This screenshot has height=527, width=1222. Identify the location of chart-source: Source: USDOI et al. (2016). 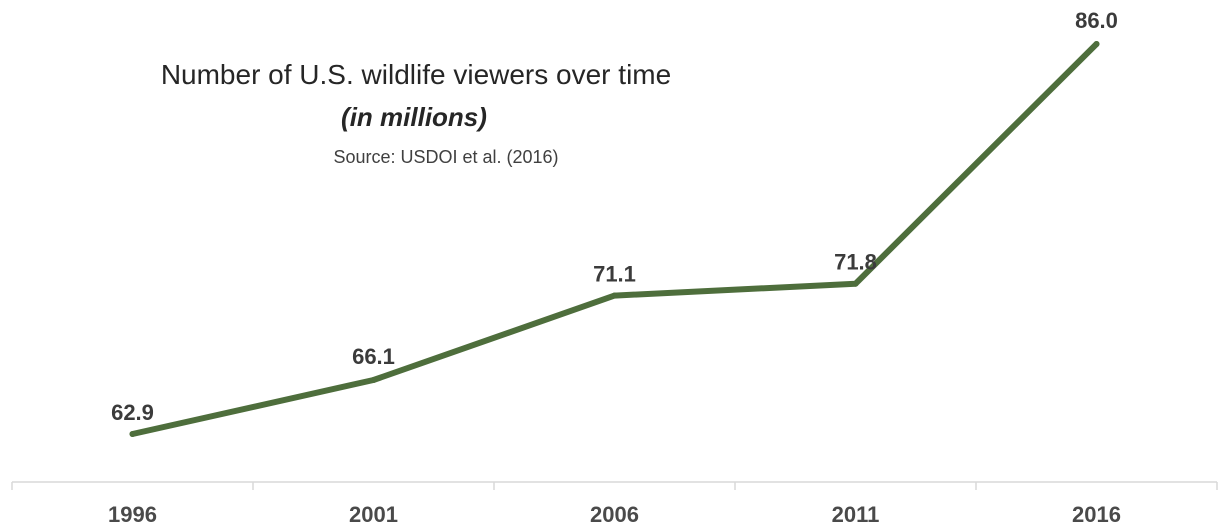
(445, 157).